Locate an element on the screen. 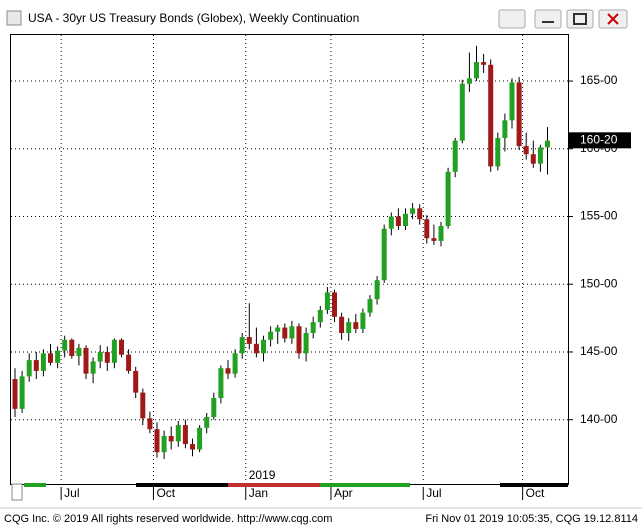  scroll-handle is located at coordinates (17, 492).